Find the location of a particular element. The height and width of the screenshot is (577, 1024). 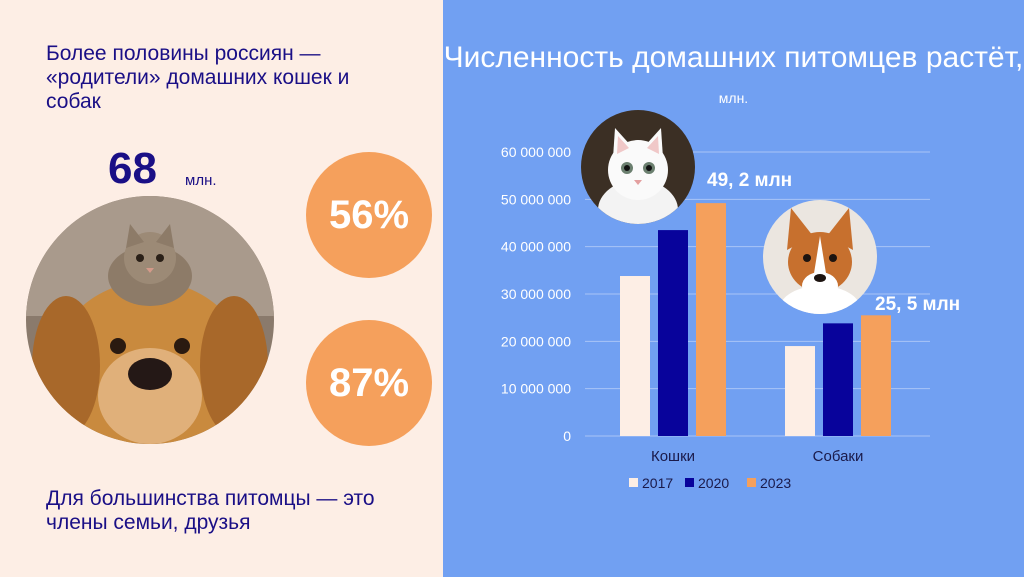

legend-label: 2020 is located at coordinates (713, 483).